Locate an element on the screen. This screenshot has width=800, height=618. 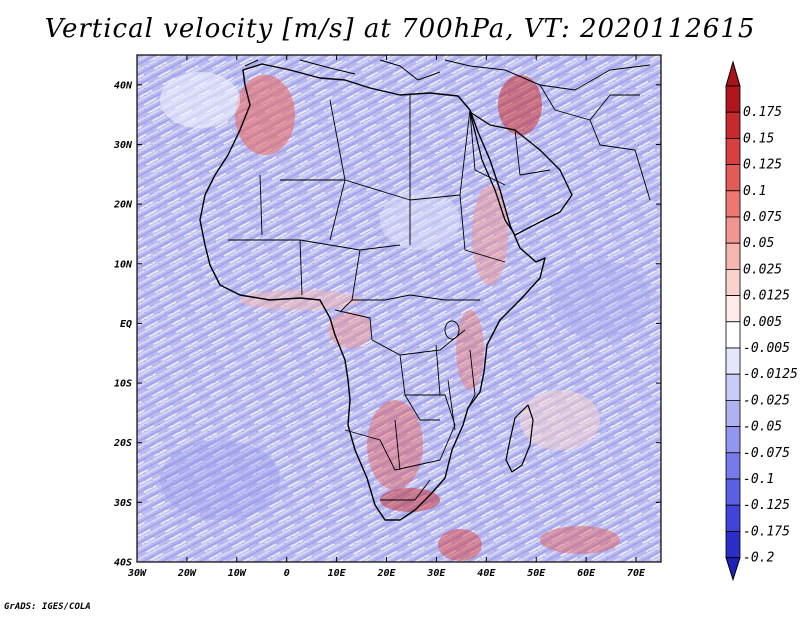
europe-coast is located at coordinates (447, 75).